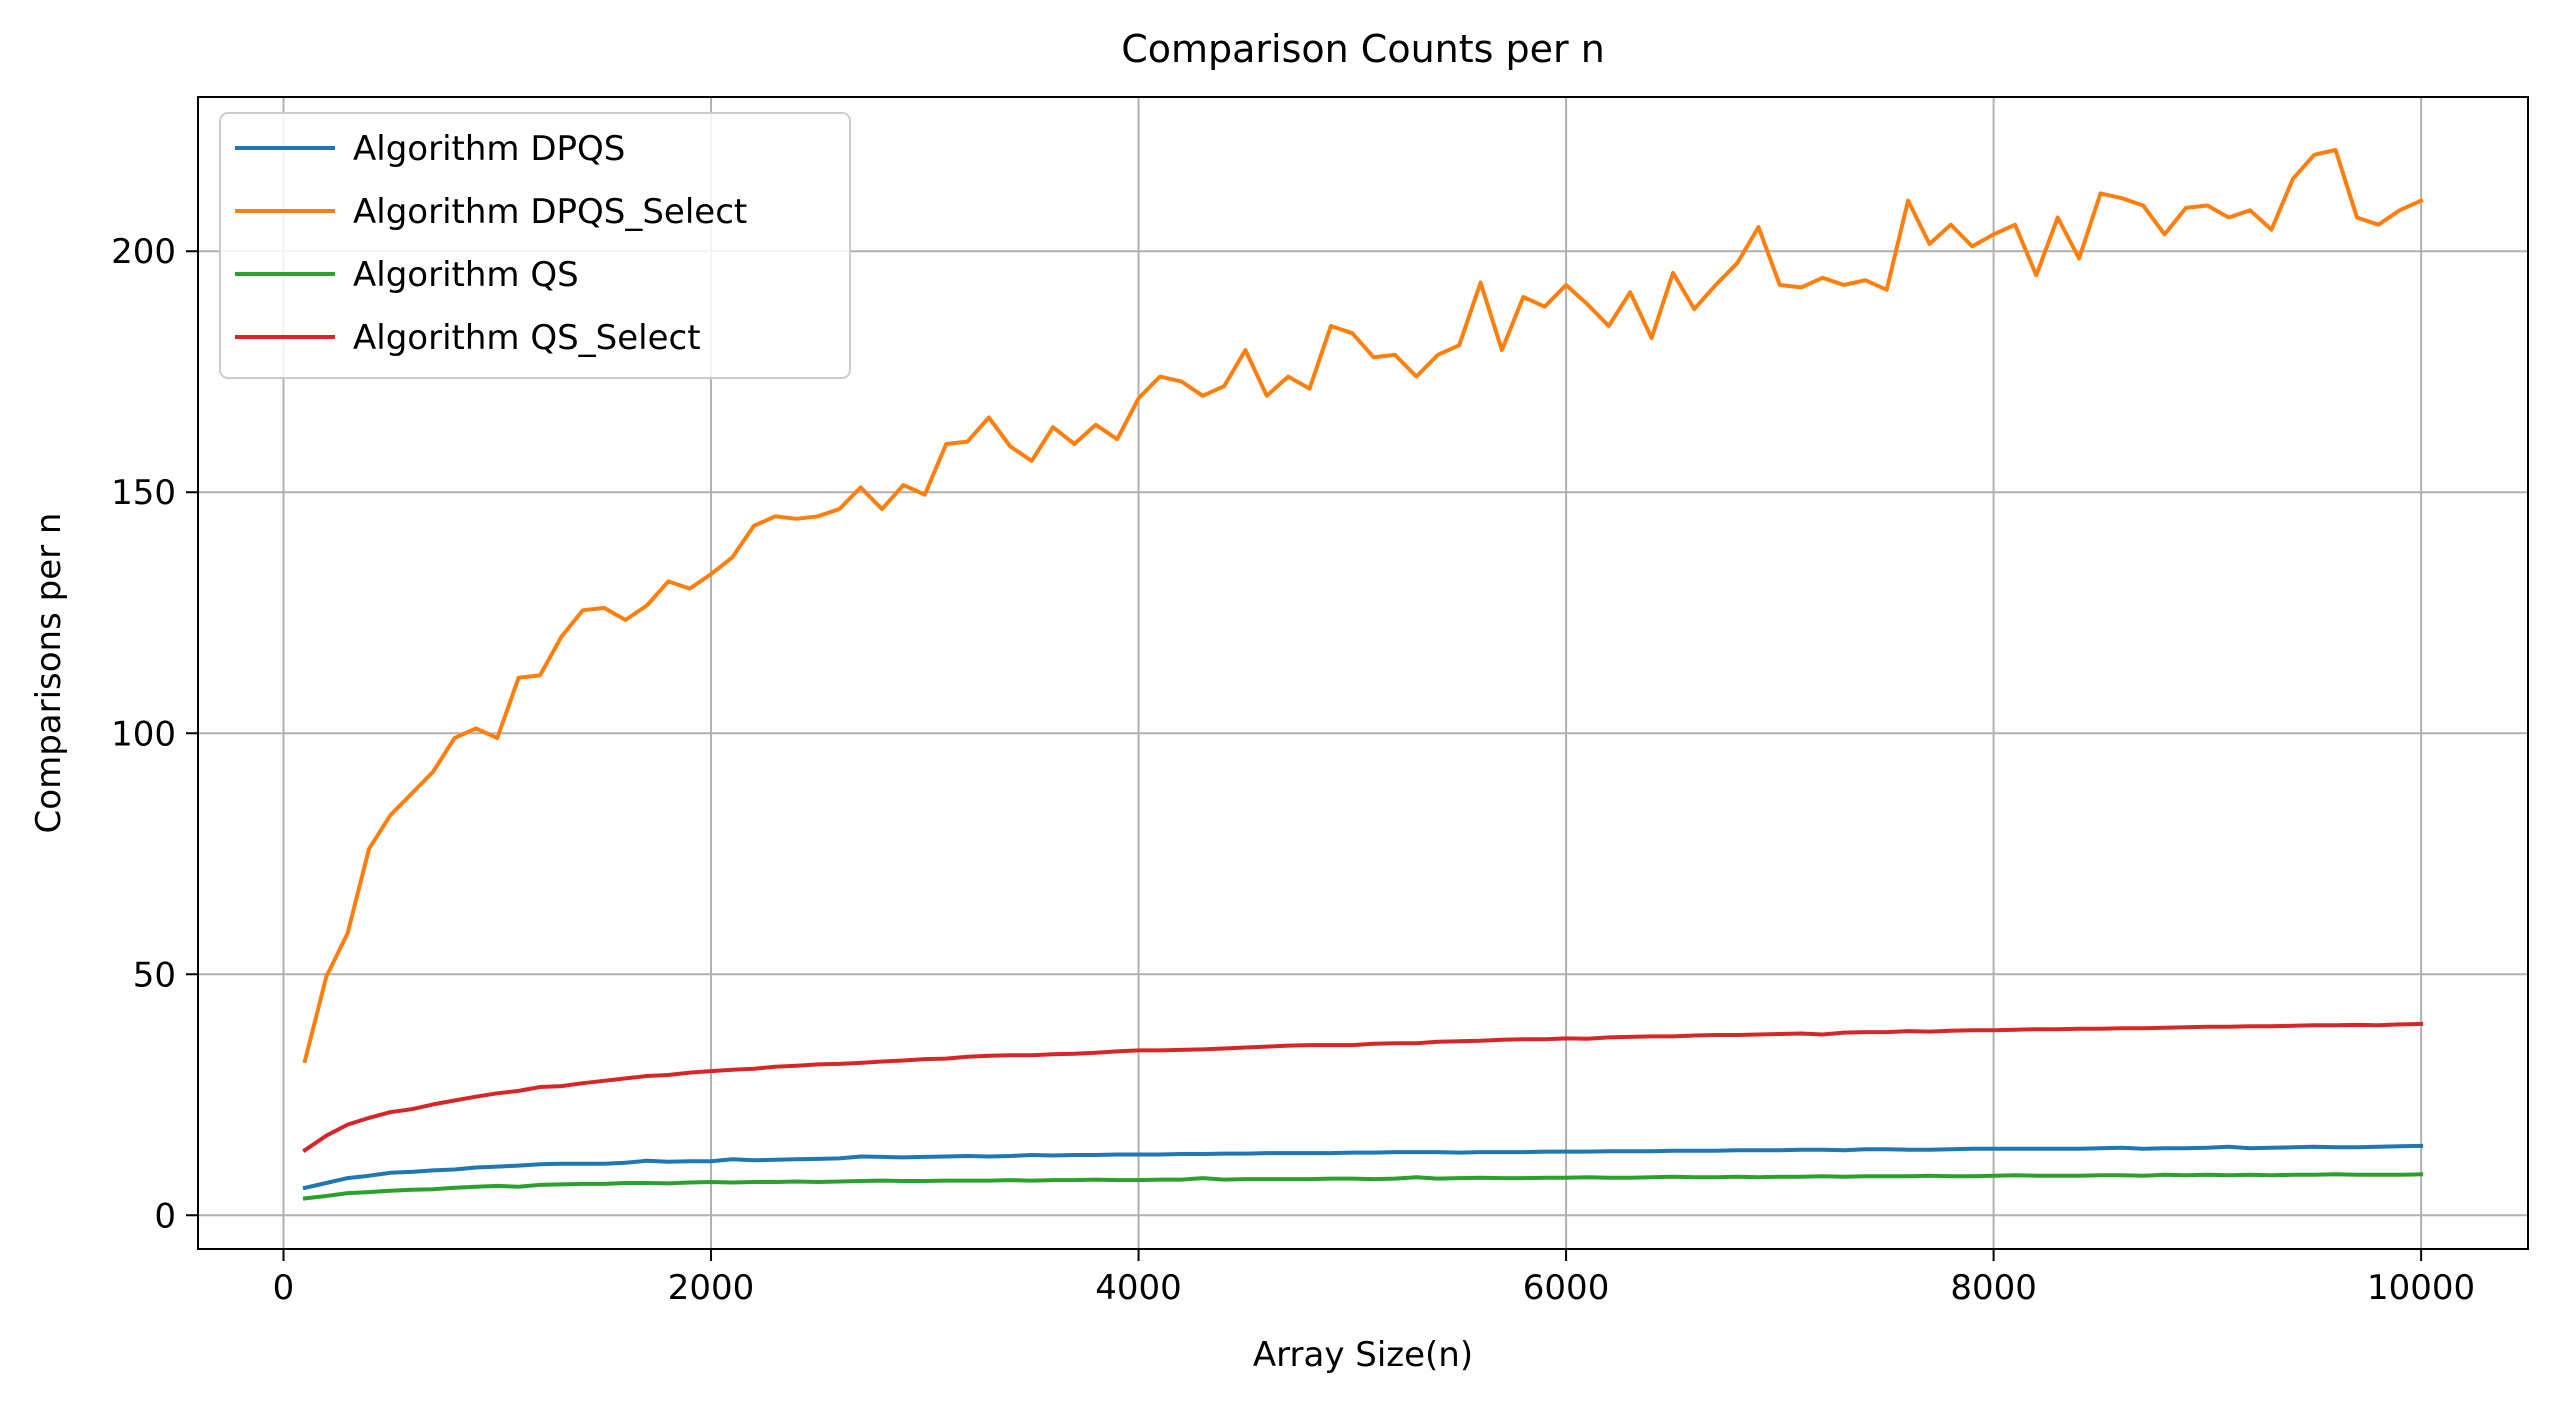 The image size is (2552, 1407). I want to click on x-tick-label: 0, so click(284, 1288).